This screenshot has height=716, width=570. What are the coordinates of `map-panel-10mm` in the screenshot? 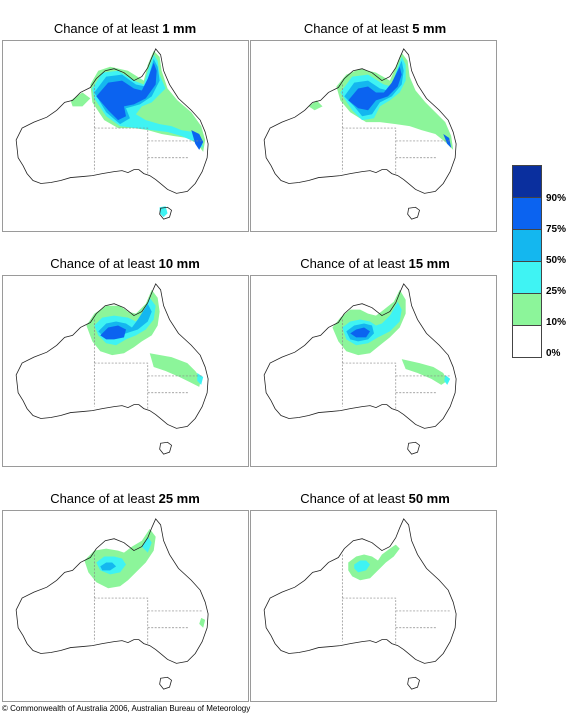 It's located at (125, 371).